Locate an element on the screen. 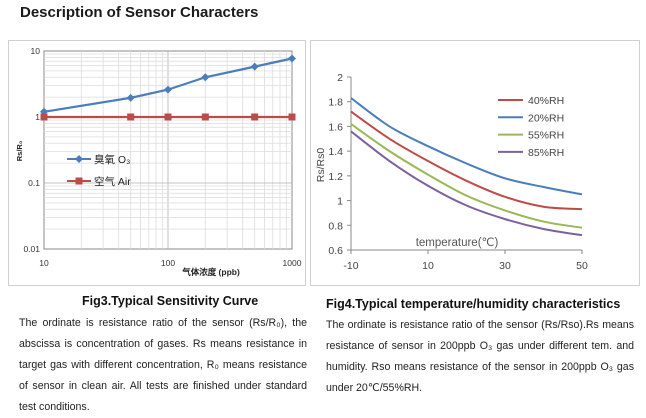 The image size is (646, 418). fig4-y-tick-label: 2 is located at coordinates (340, 78).